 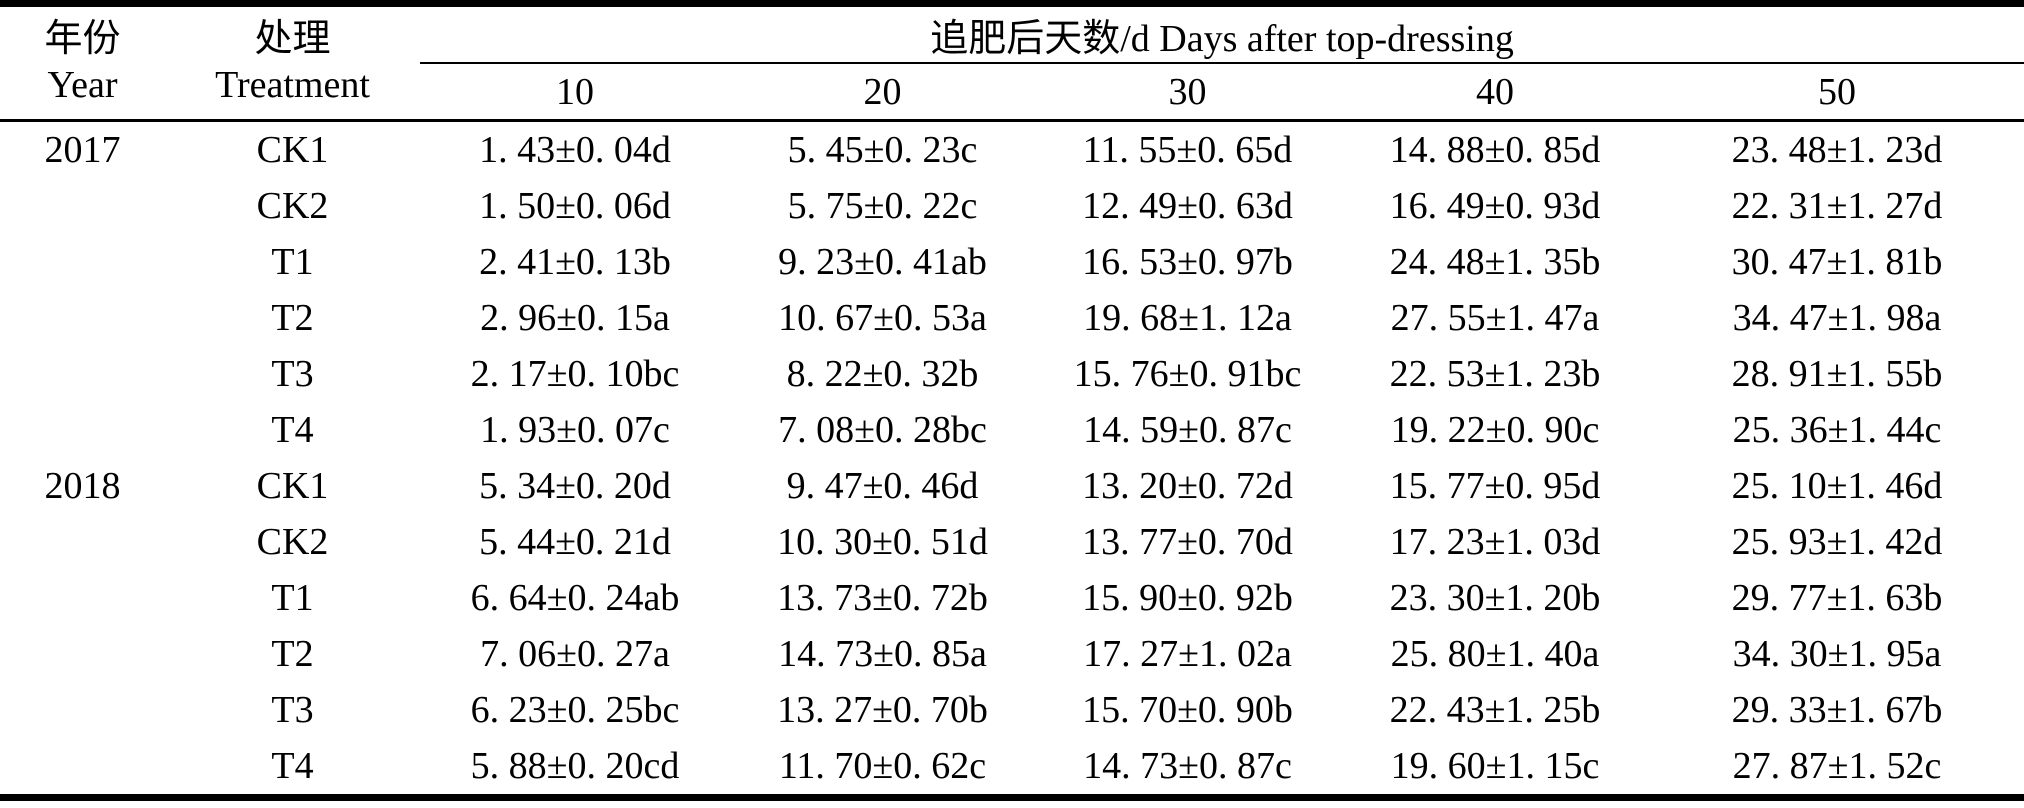 What do you see at coordinates (1495, 318) in the screenshot?
I see `value-cell: 27. 55±1. 47a` at bounding box center [1495, 318].